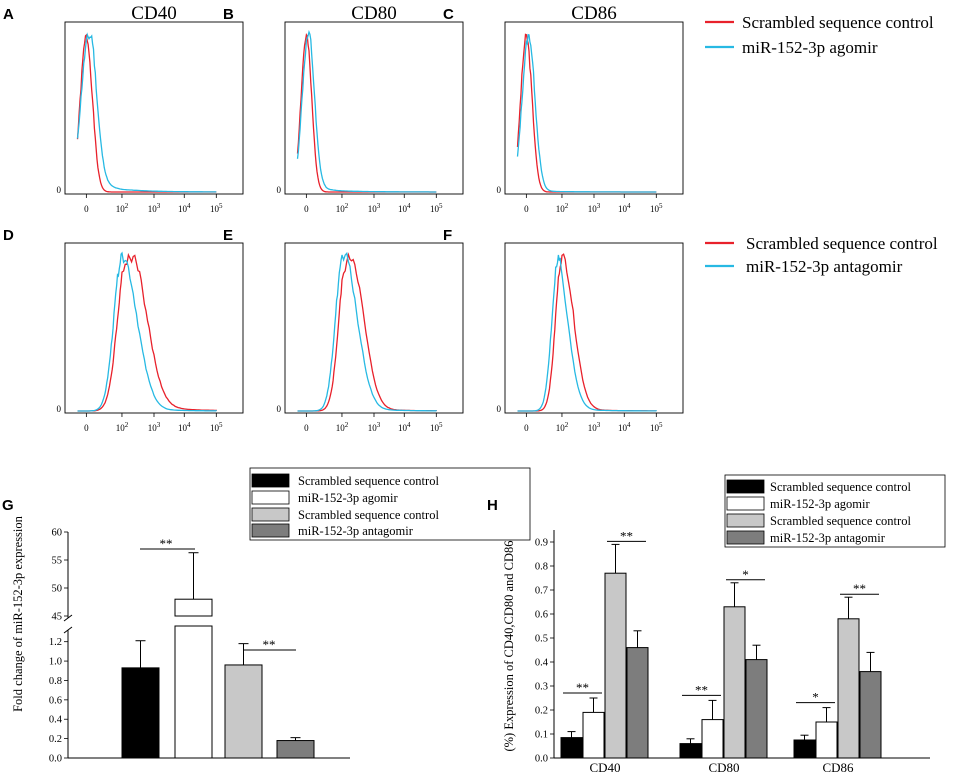 The height and width of the screenshot is (776, 957). Describe the element at coordinates (343, 108) in the screenshot. I see `histogram-panel-b: B CD80 0 0 10² 10³ 10⁴ 10⁵` at that location.